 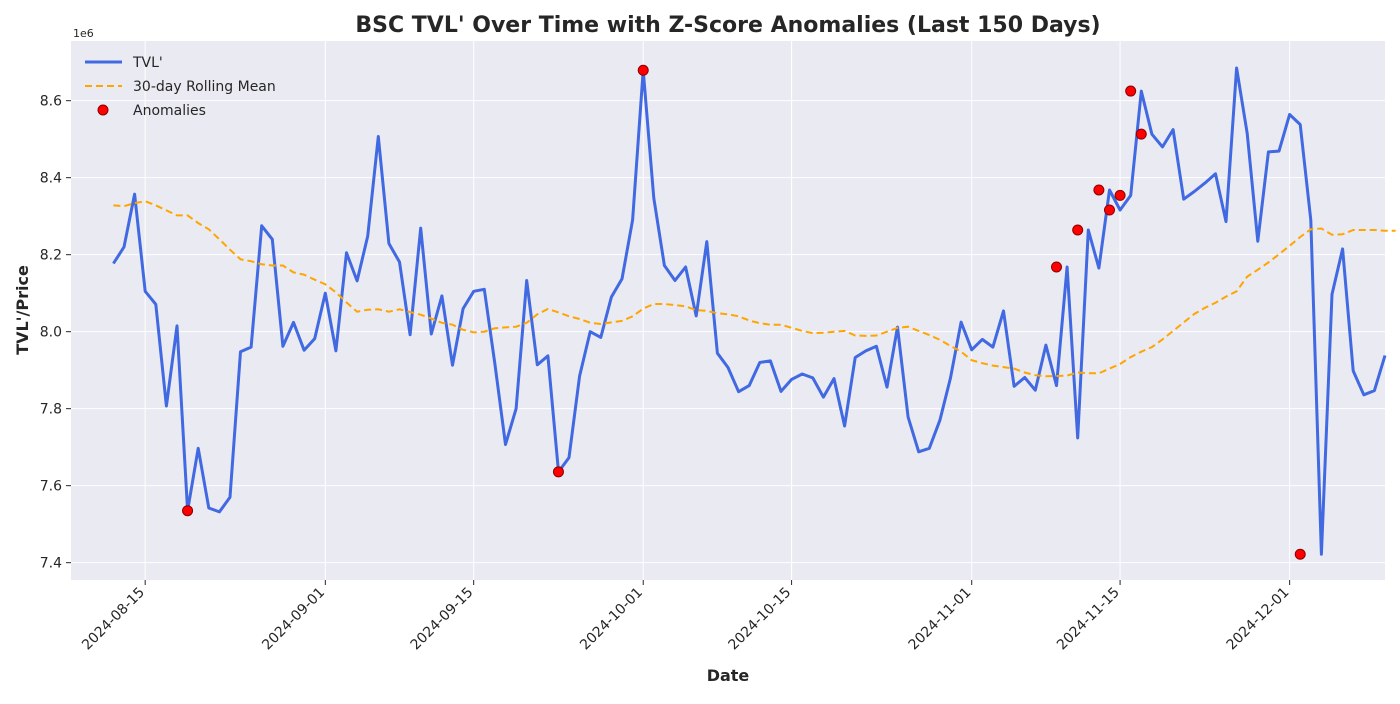 I want to click on x-tick-label: 2024-09-01, so click(x=293, y=619).